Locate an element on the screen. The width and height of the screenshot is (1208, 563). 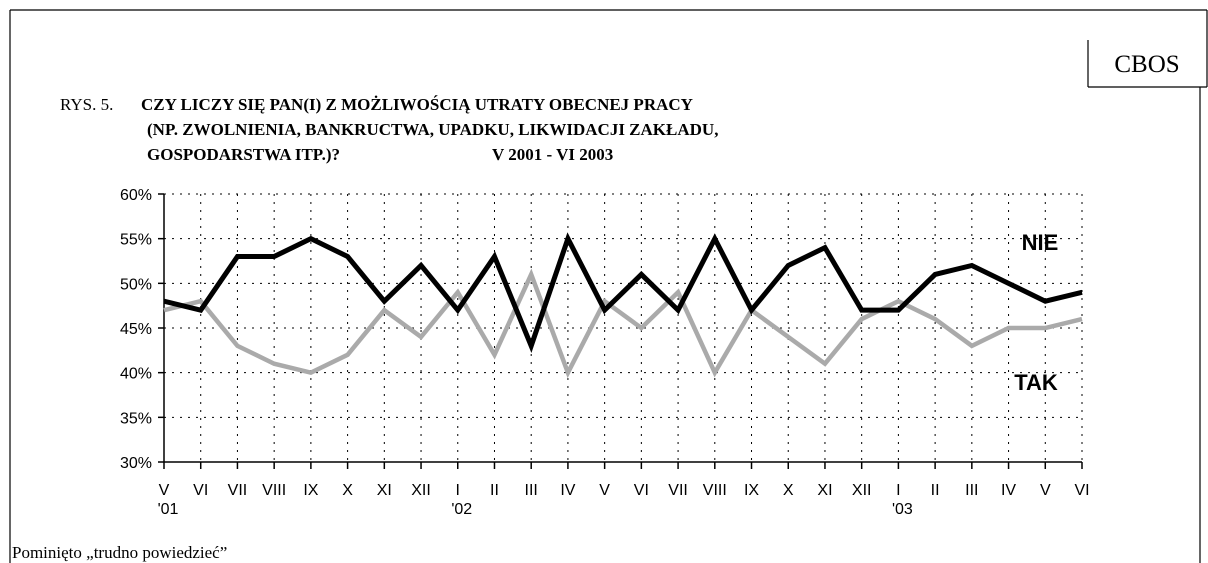
y-tick-label: 45% is located at coordinates (136, 329).